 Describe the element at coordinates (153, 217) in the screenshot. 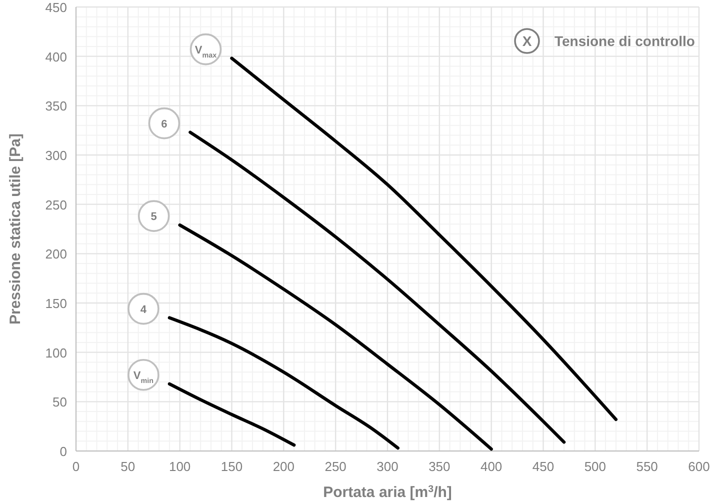

I see `text: 5` at that location.